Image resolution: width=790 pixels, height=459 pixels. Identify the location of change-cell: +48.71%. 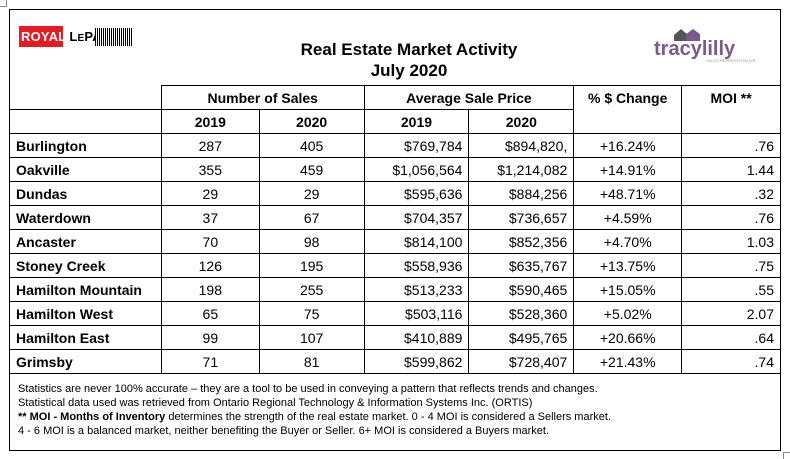
(628, 193).